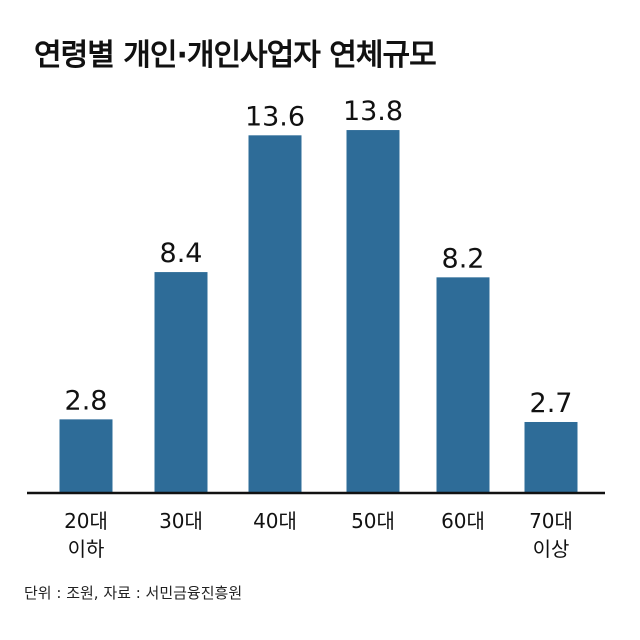  Describe the element at coordinates (463, 521) in the screenshot. I see `x-tick-label: 60대` at that location.